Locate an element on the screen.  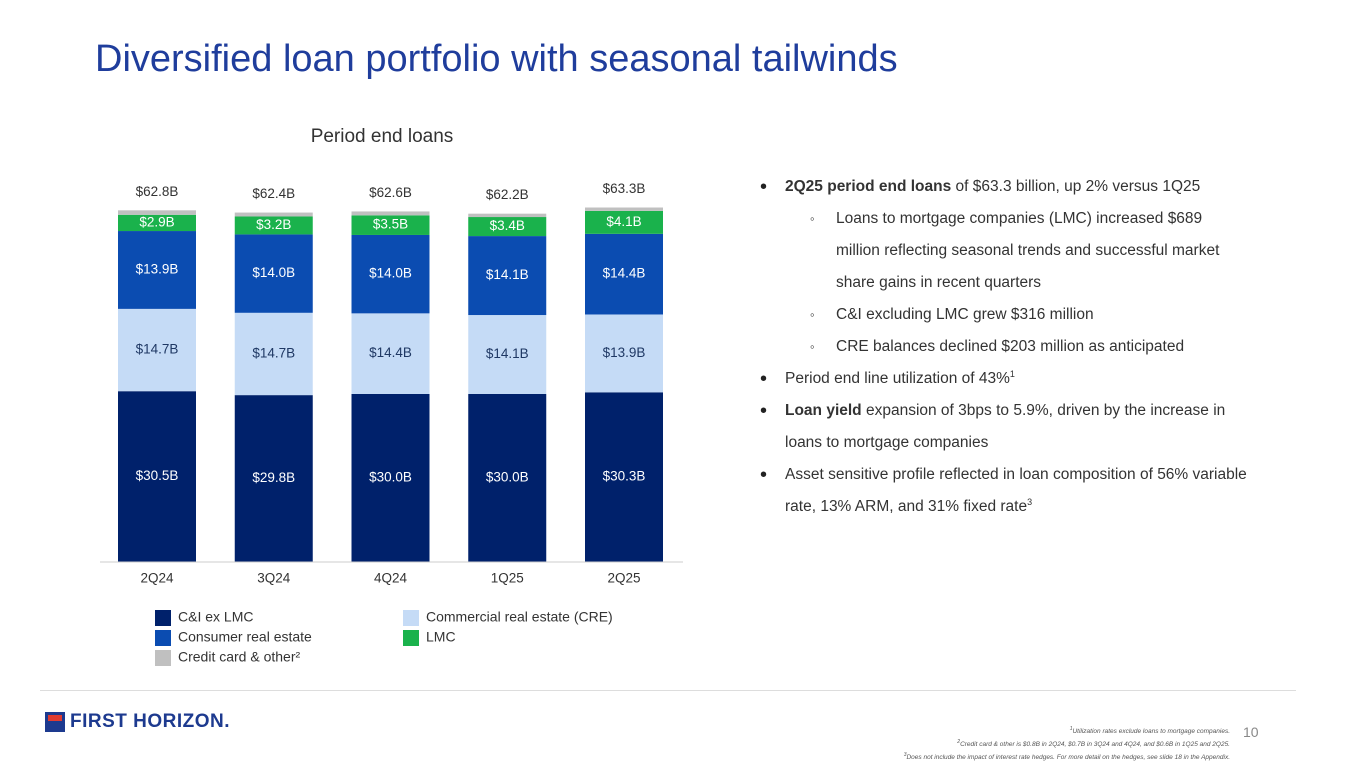
value-label: $30.5B is located at coordinates (157, 475).